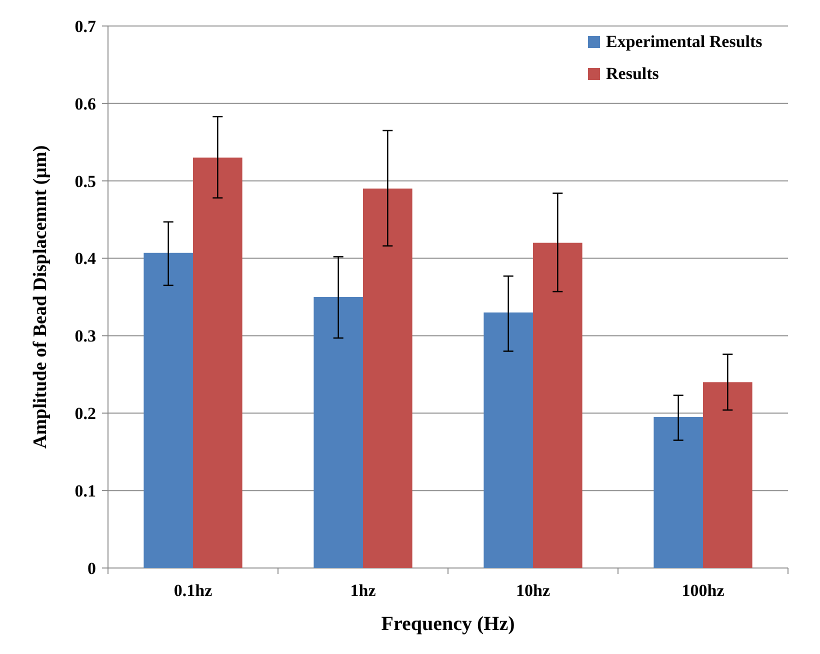 This screenshot has height=654, width=820. What do you see at coordinates (40, 297) in the screenshot?
I see `y-axis-title: Amplitude of Bead Displacemnt (µm)` at bounding box center [40, 297].